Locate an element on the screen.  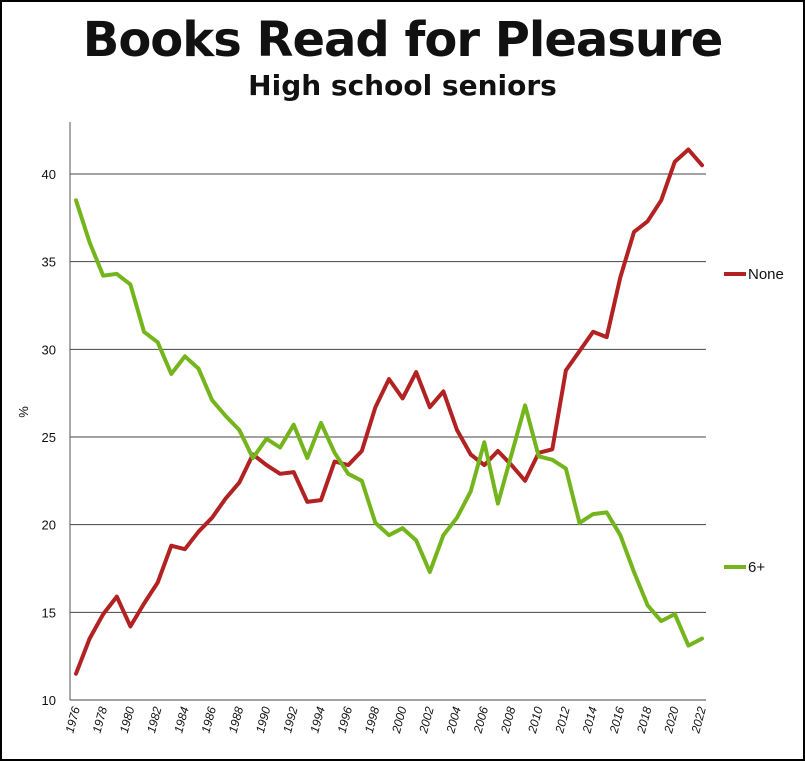
chart-title: Books Read for Pleasure is located at coordinates (403, 40).